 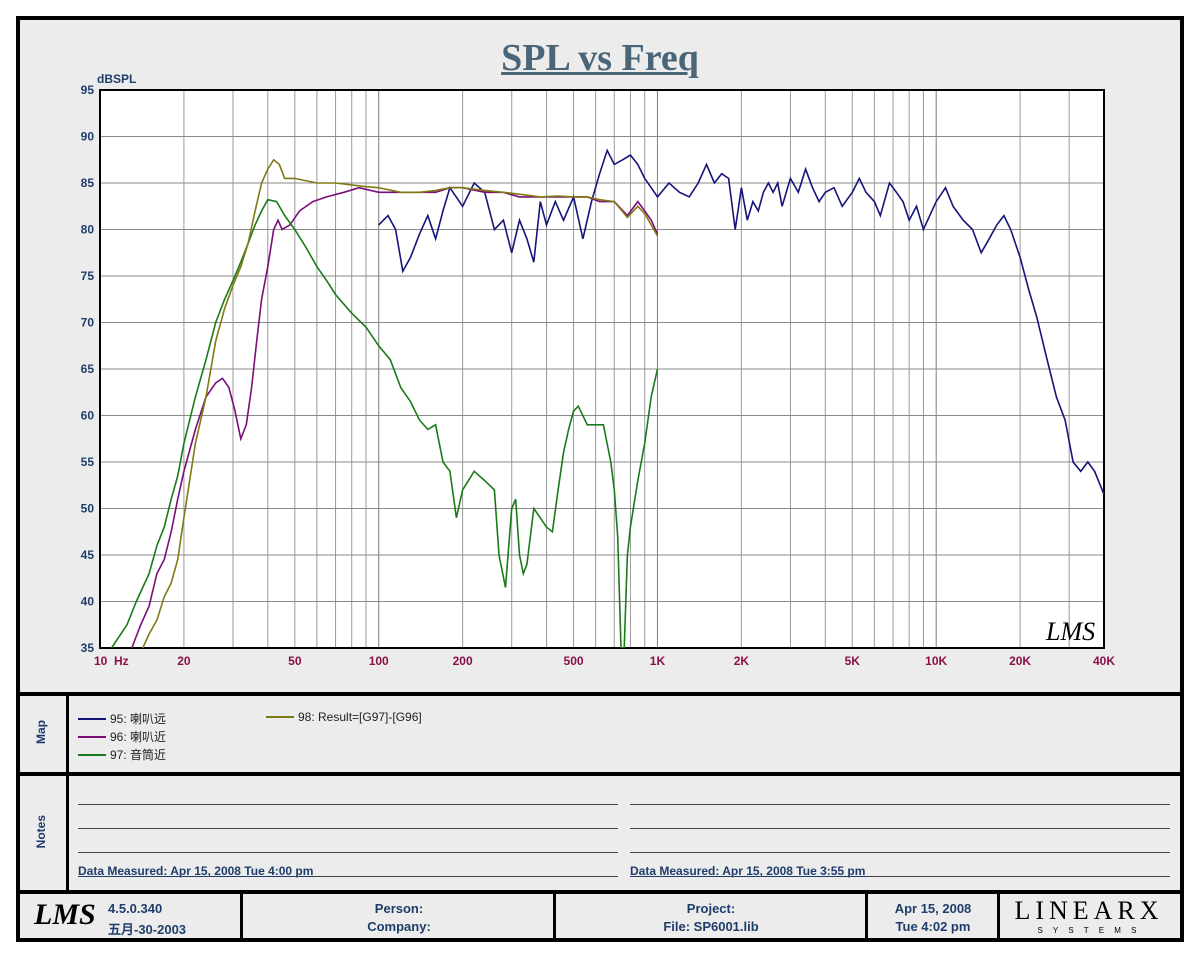 I want to click on y-tick-label: 80, so click(x=88, y=230).